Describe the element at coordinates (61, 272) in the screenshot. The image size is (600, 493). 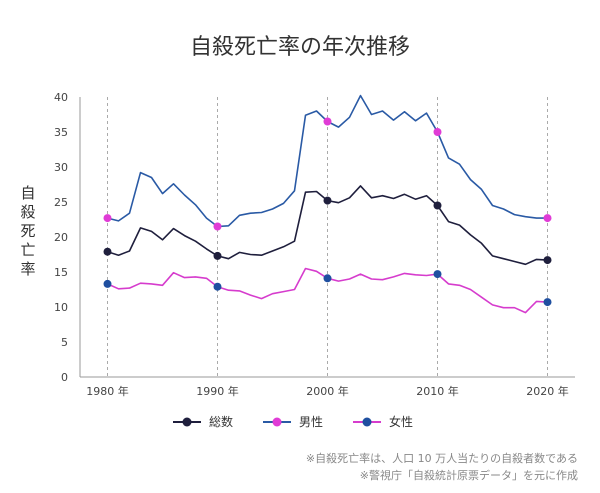
I see `y-tick-label: 15` at that location.